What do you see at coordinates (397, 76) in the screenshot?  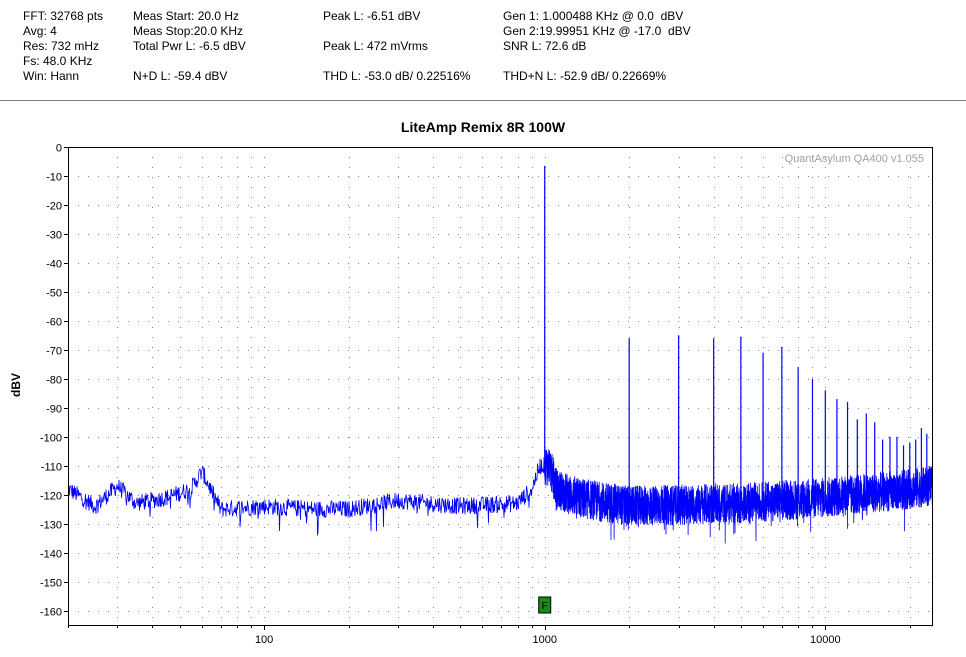 I see `thd: THD L: -53.0 dB/ 0.22516%` at bounding box center [397, 76].